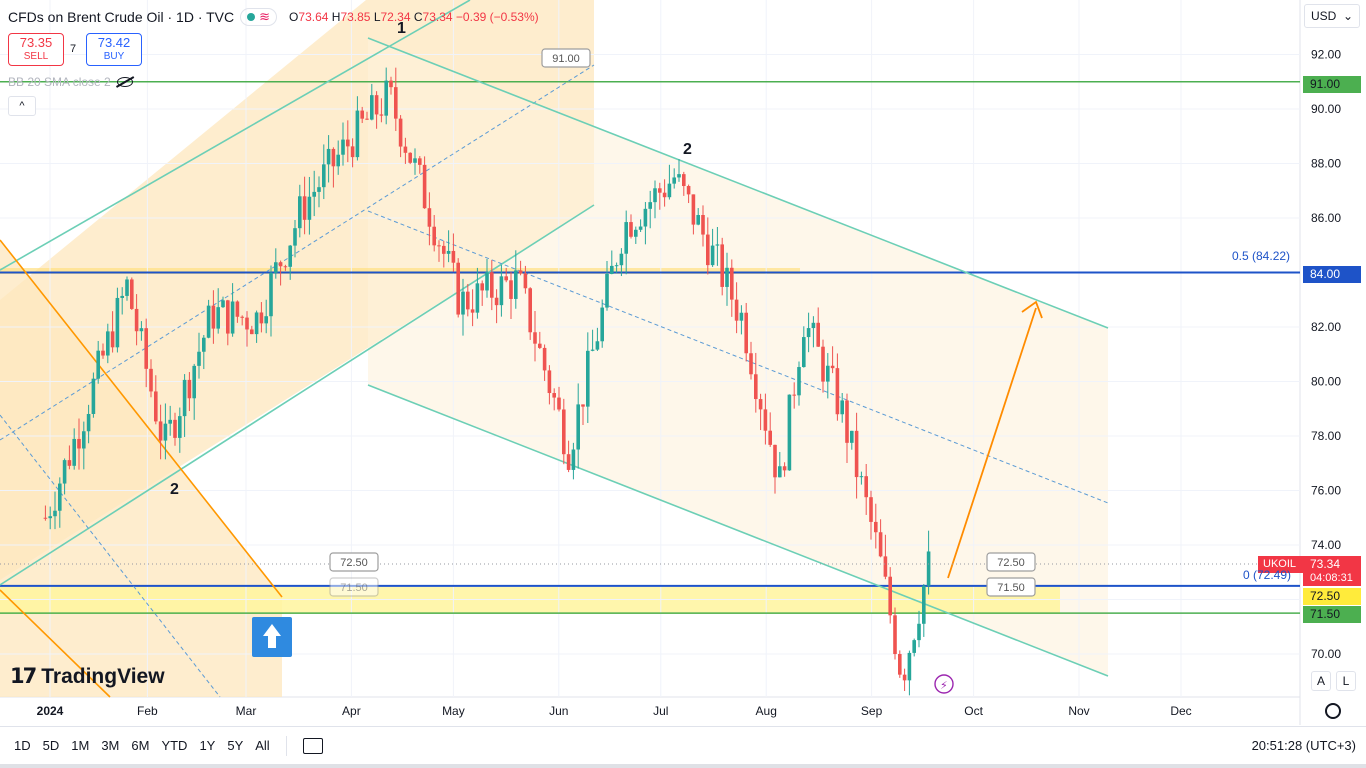 The width and height of the screenshot is (1366, 768). Describe the element at coordinates (235, 745) in the screenshot. I see `tf-5y: 5Y` at that location.